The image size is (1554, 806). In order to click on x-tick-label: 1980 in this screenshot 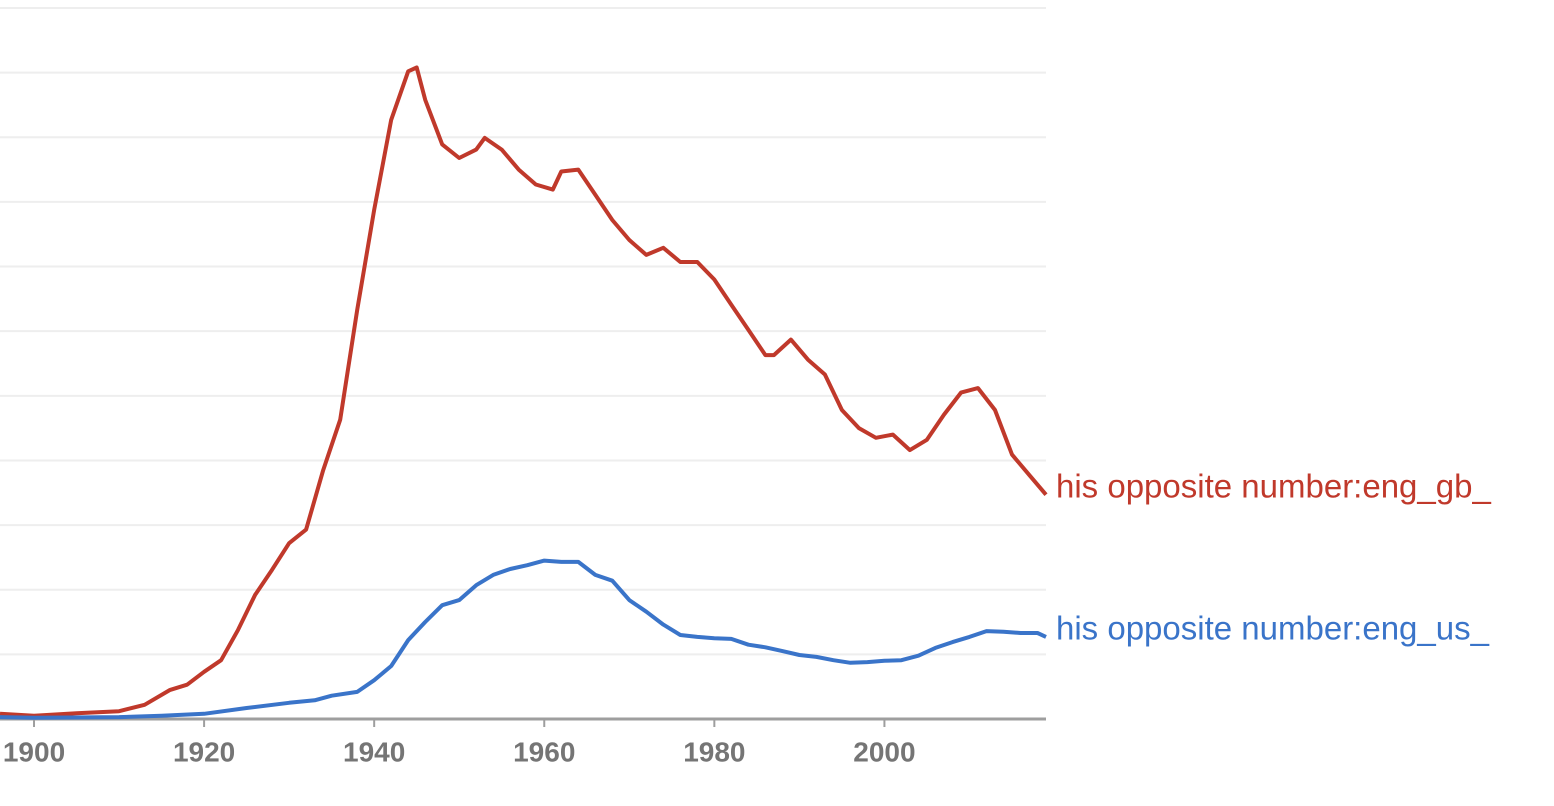, I will do `click(714, 751)`.